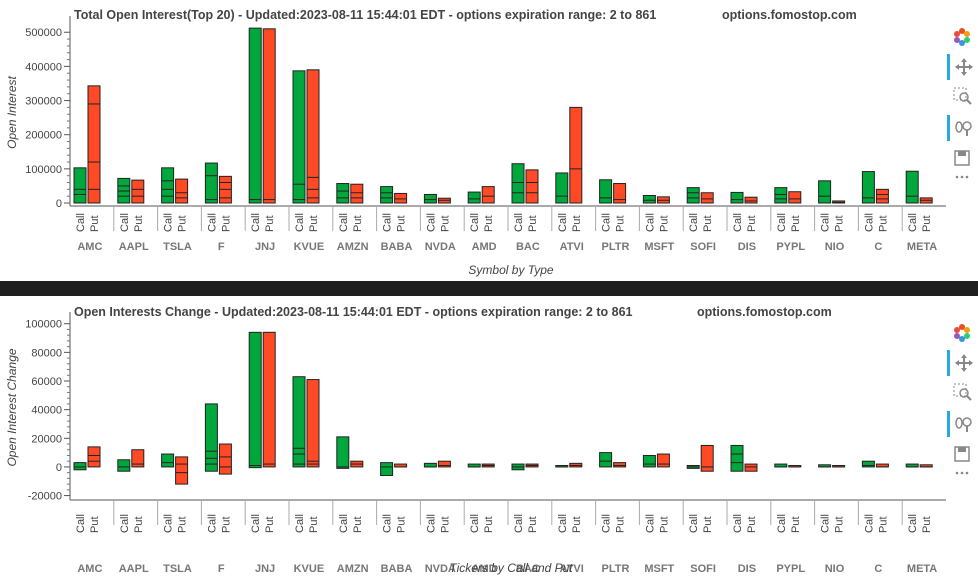 This screenshot has height=582, width=978. Describe the element at coordinates (790, 569) in the screenshot. I see `category-label: PYPL` at that location.